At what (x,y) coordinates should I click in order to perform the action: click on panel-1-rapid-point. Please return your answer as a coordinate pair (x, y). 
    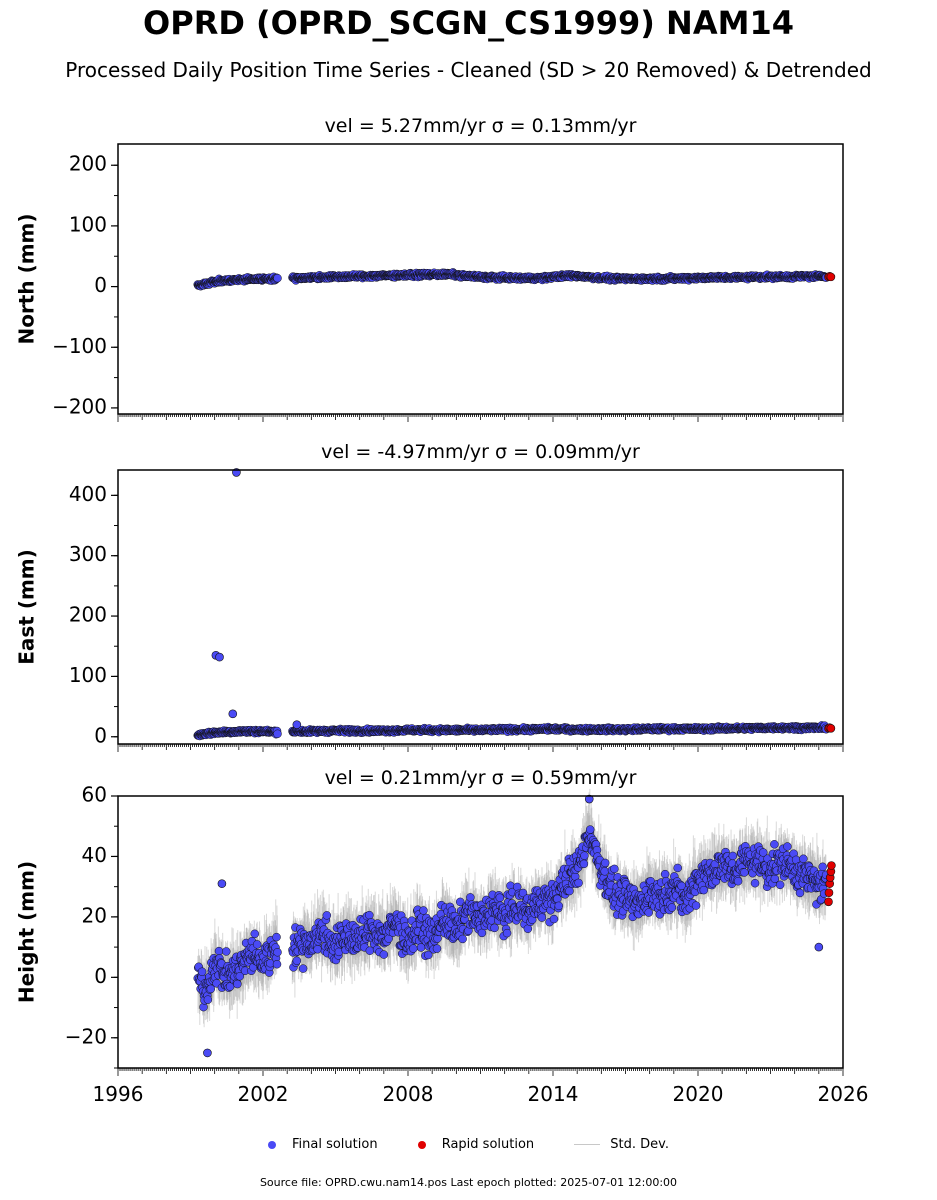
    Looking at the image, I should click on (831, 277).